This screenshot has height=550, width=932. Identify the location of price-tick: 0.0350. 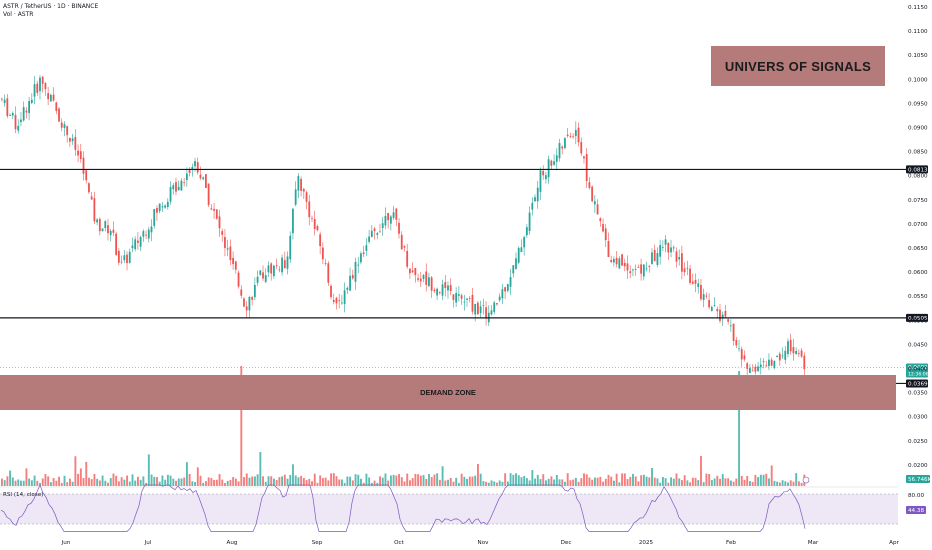
(918, 394).